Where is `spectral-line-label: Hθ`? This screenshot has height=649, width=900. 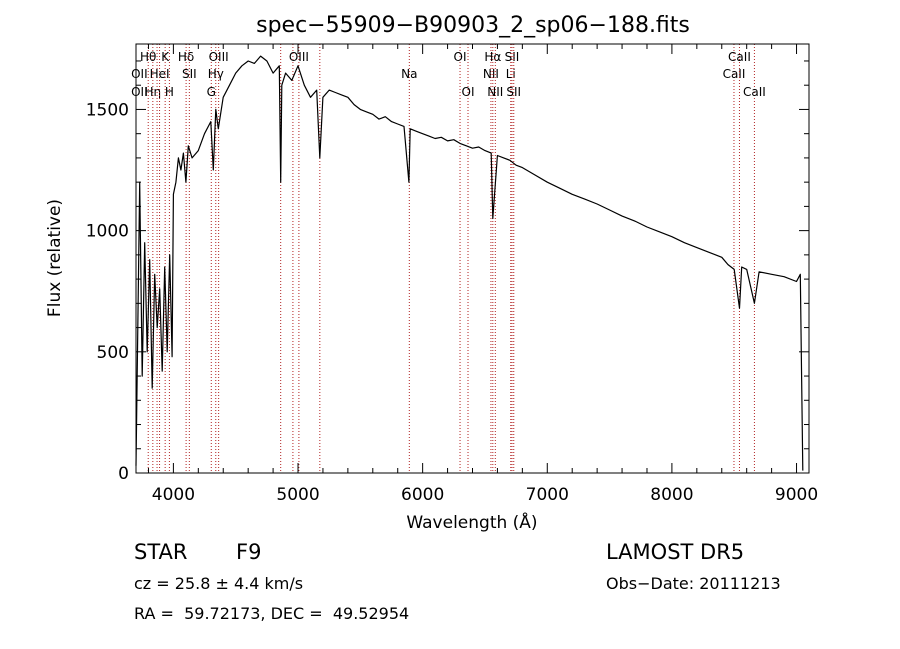
spectral-line-label: Hθ is located at coordinates (148, 57).